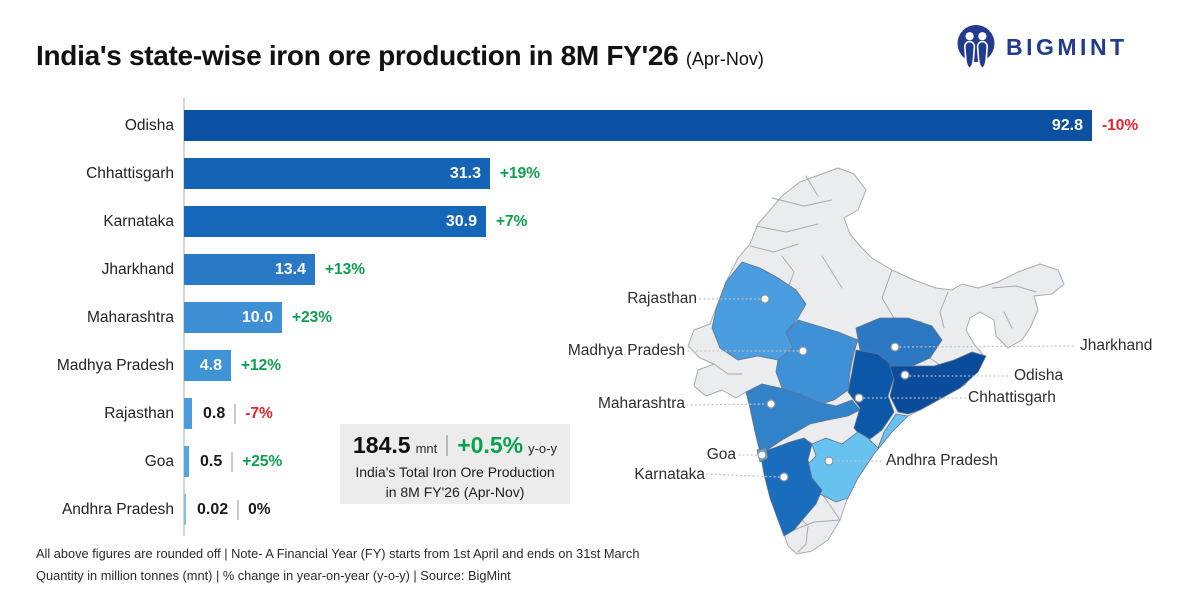  What do you see at coordinates (871, 396) in the screenshot?
I see `map-state-chhattisgarh` at bounding box center [871, 396].